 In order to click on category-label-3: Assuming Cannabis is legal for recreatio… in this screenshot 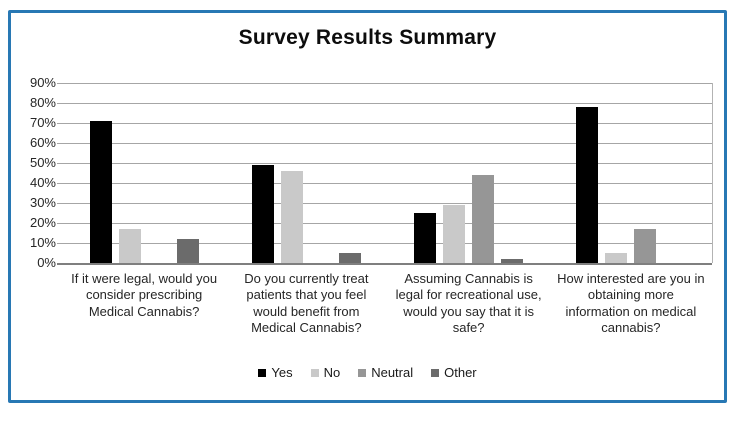, I will do `click(468, 303)`.